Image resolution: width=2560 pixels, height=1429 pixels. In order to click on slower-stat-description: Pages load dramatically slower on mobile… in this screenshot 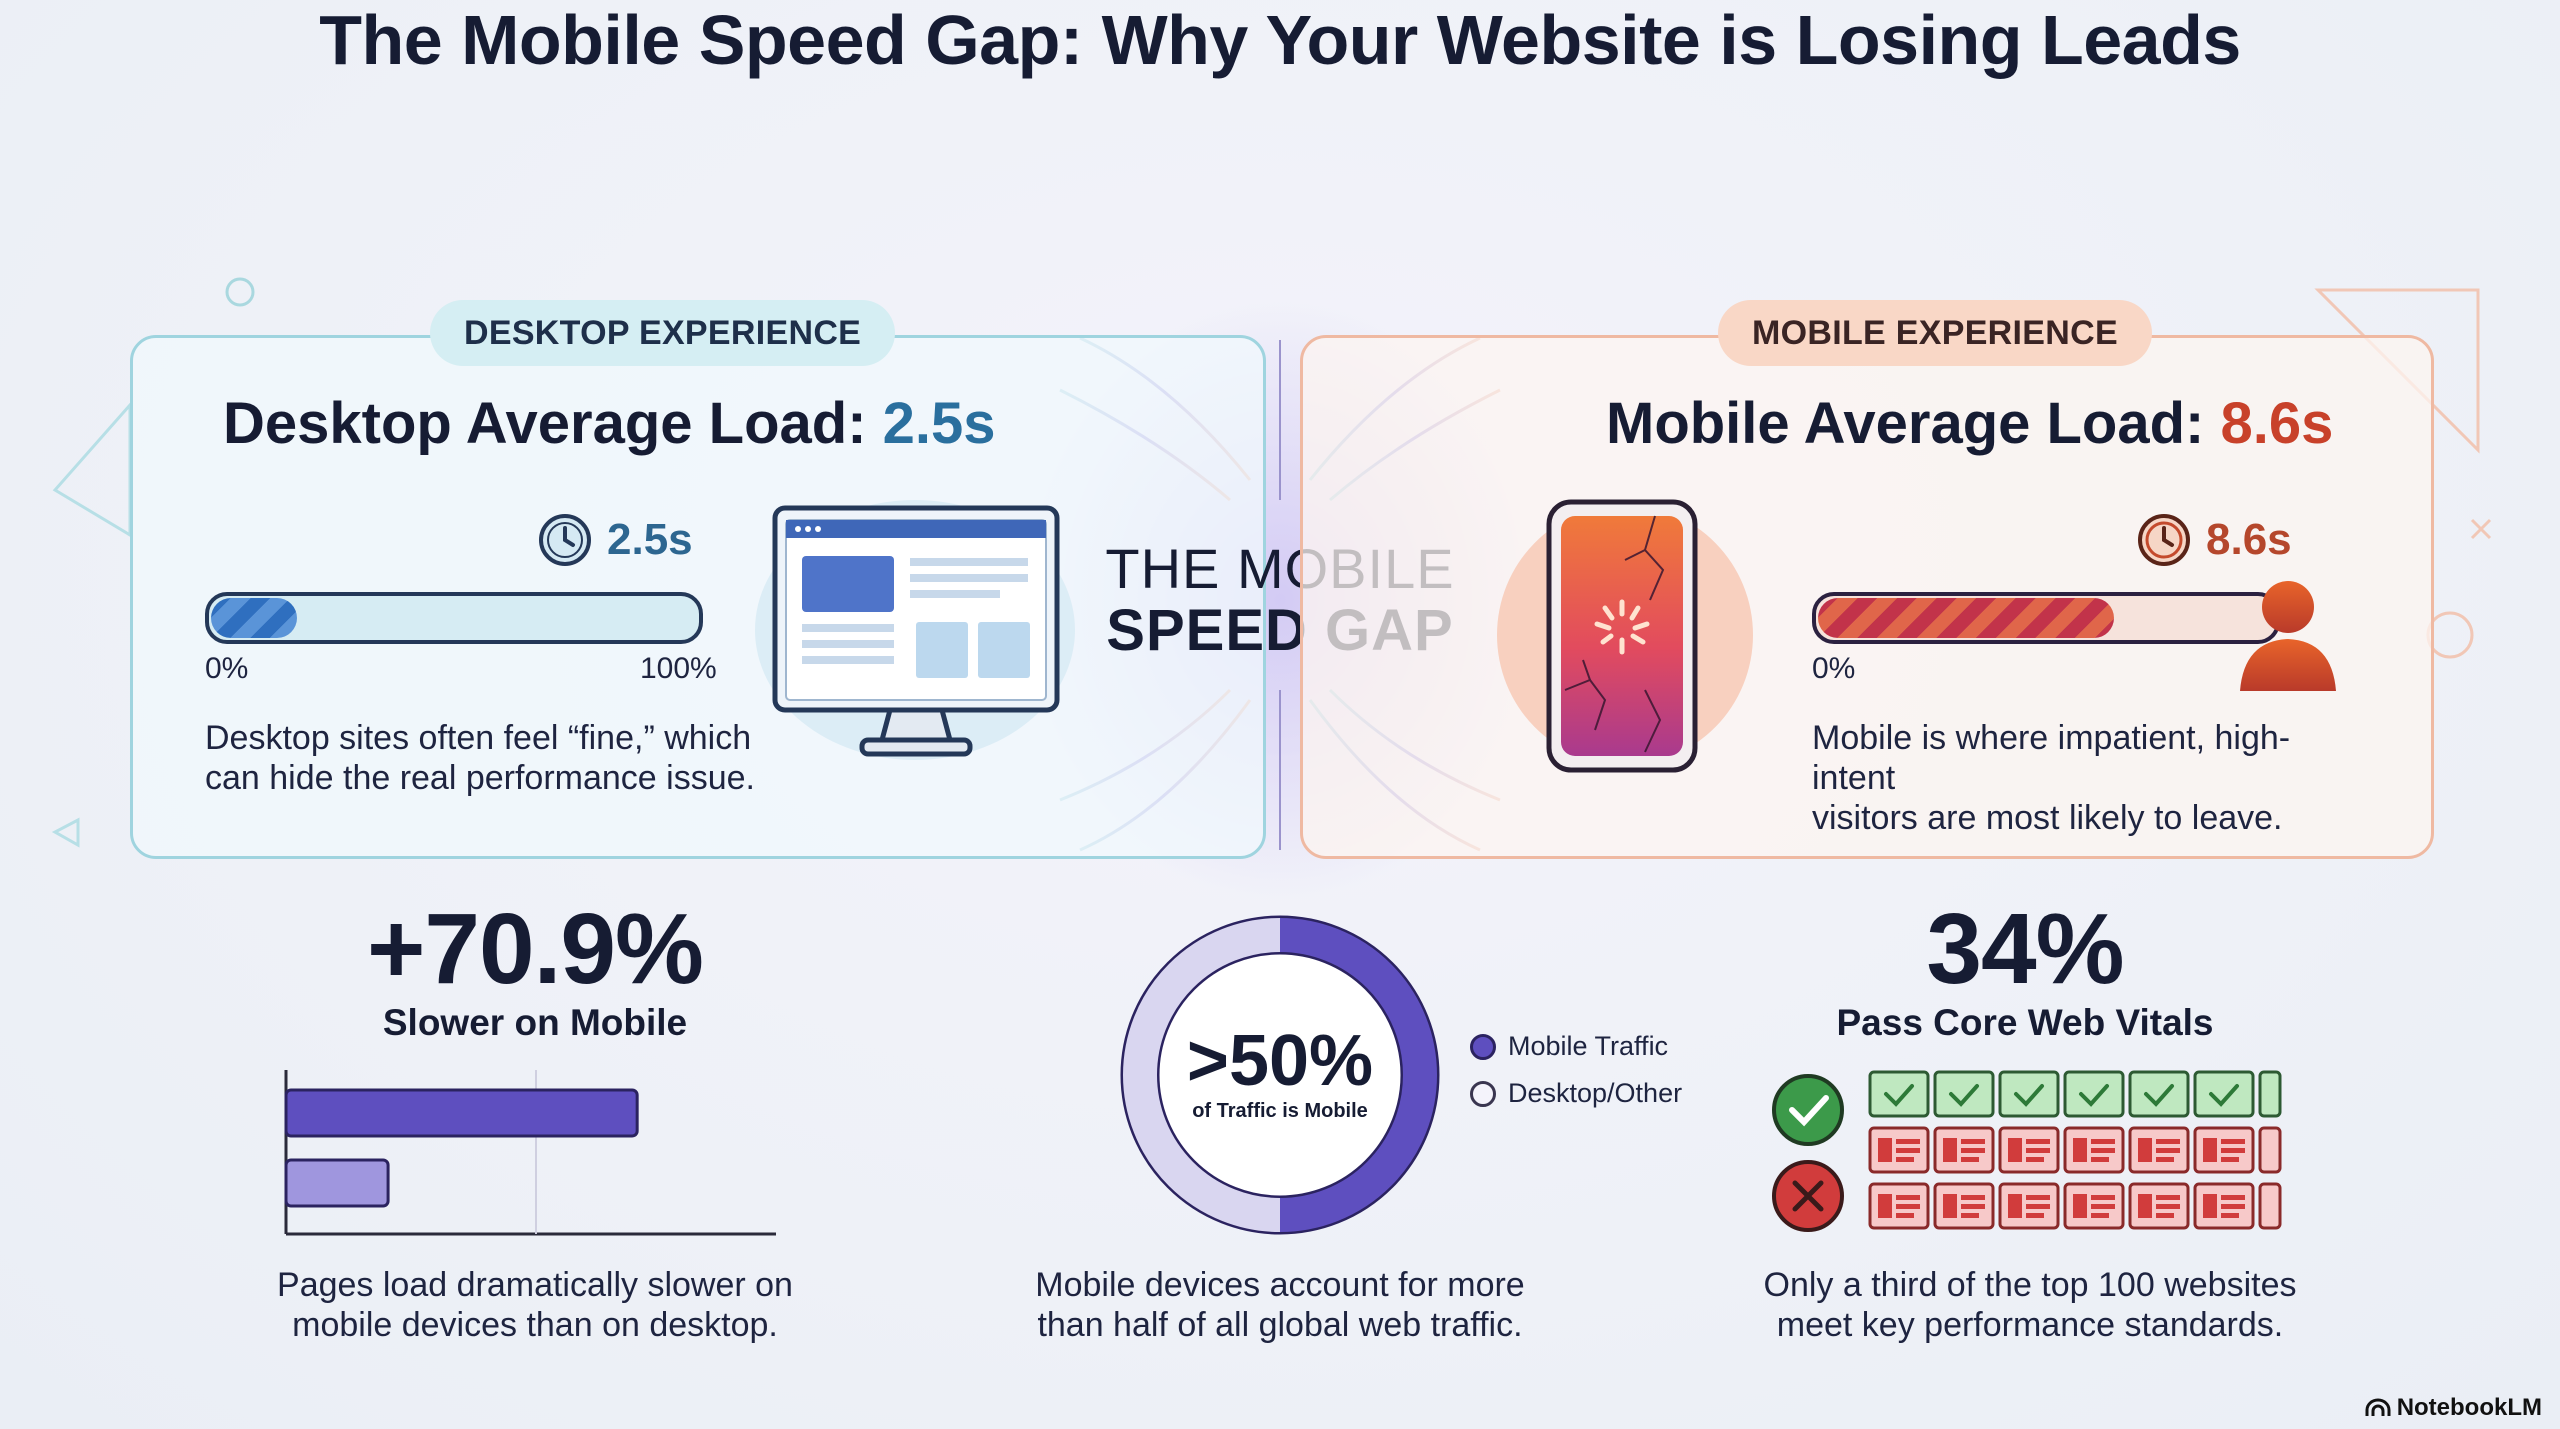, I will do `click(535, 1305)`.